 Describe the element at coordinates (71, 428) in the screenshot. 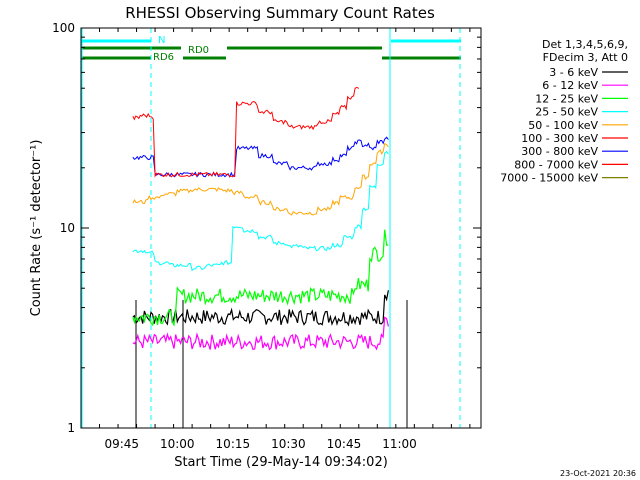

I see `y-tick-label: 1` at that location.